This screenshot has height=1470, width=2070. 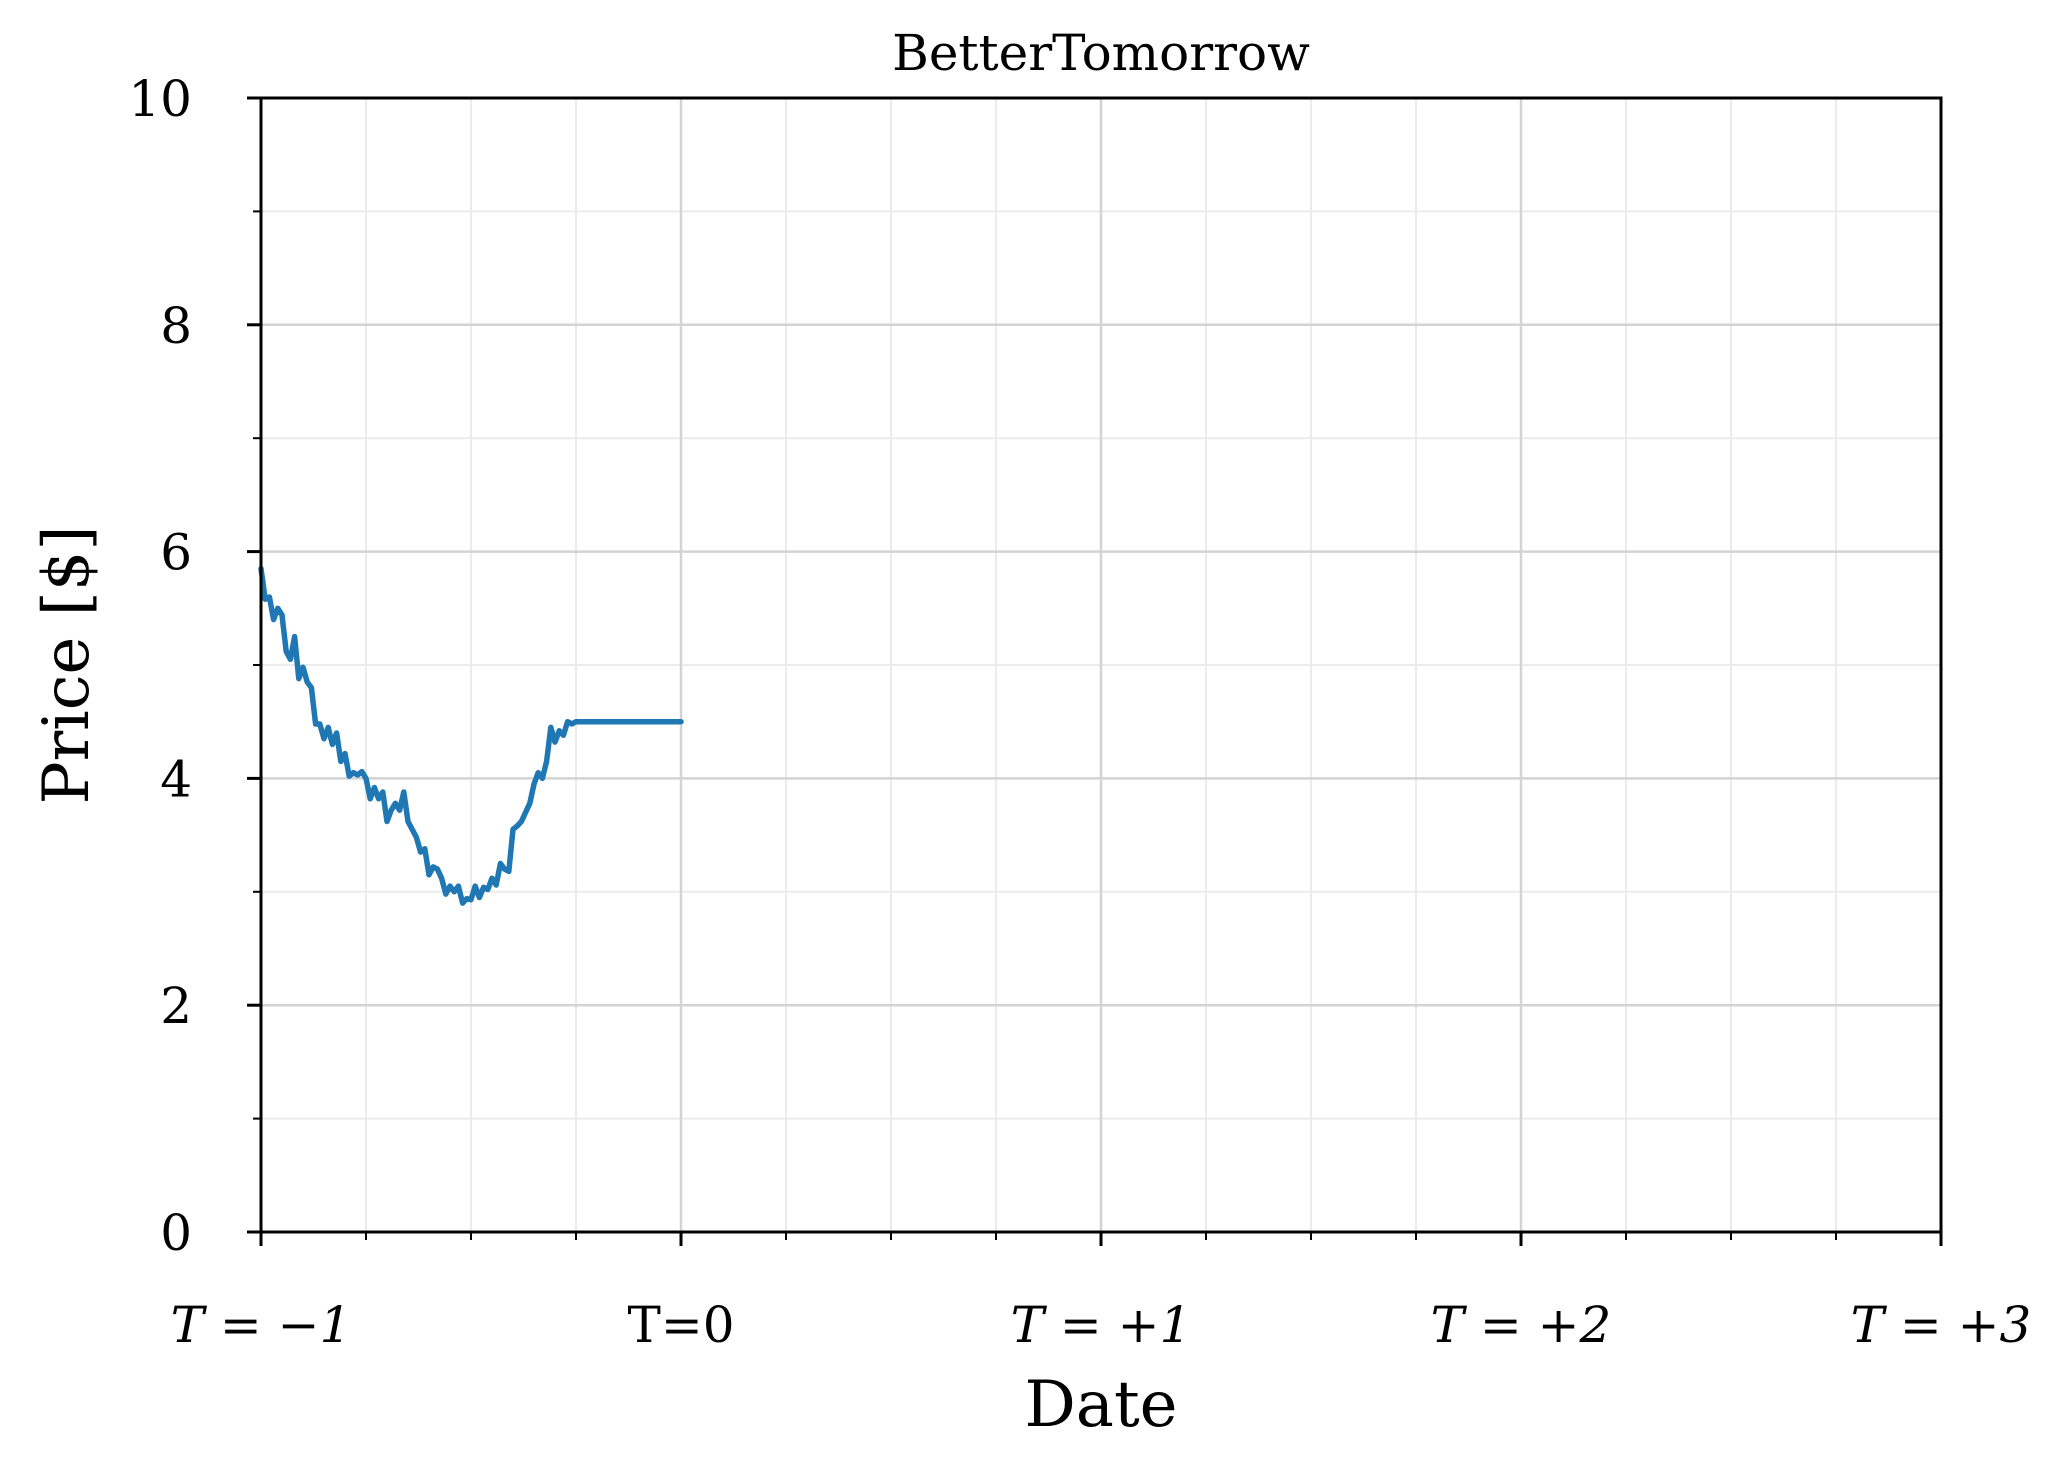 What do you see at coordinates (1101, 53) in the screenshot?
I see `chart-title: BetterTomorrow` at bounding box center [1101, 53].